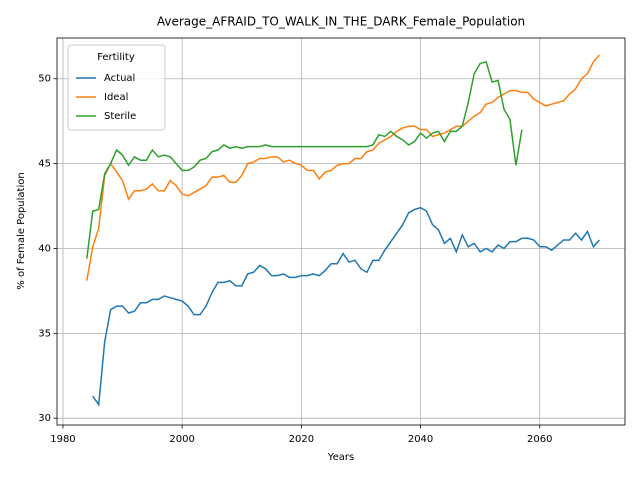 Image resolution: width=640 pixels, height=480 pixels. What do you see at coordinates (420, 439) in the screenshot?
I see `x-tick-label: 2040` at bounding box center [420, 439].